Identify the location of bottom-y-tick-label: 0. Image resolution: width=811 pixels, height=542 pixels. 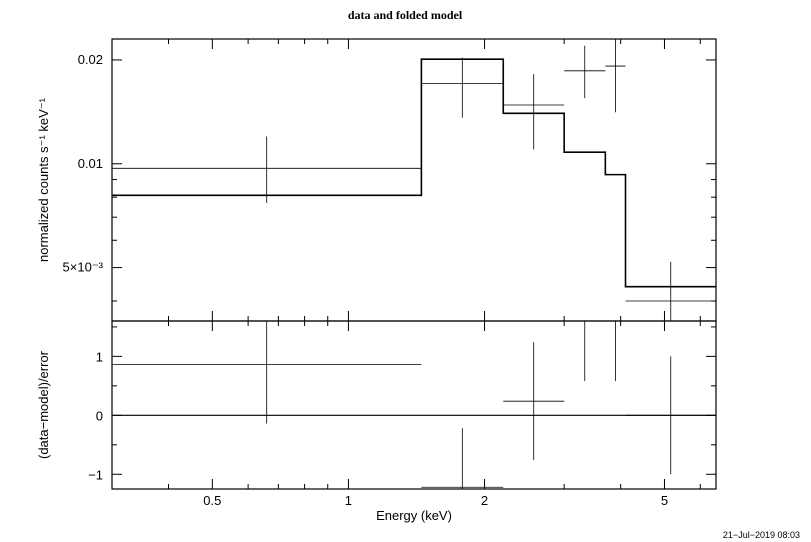
(99, 415).